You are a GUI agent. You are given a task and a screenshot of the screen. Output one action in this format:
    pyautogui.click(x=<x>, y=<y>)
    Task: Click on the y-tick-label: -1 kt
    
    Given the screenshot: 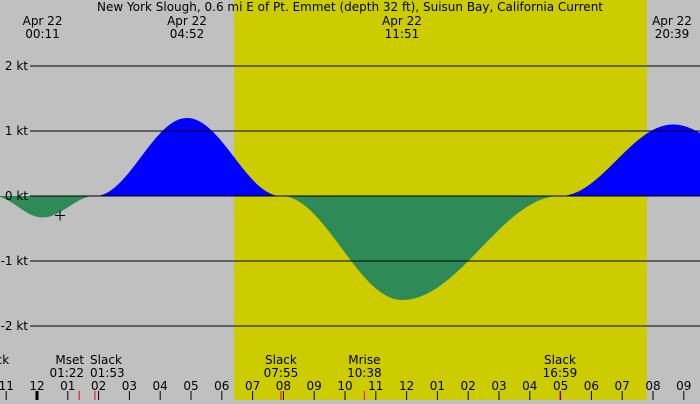 What is the action you would take?
    pyautogui.click(x=15, y=261)
    